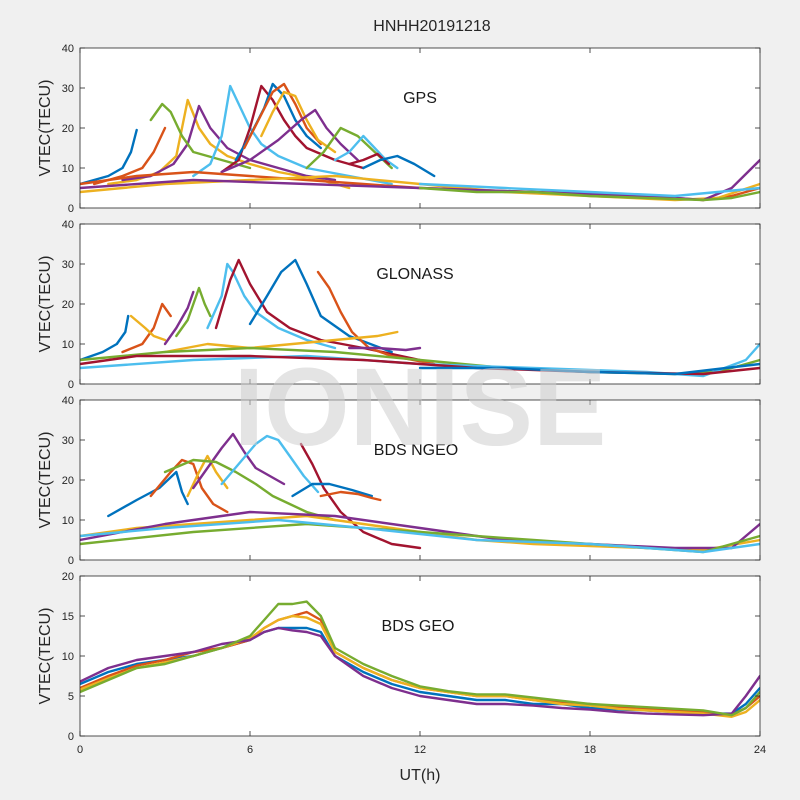 Image resolution: width=800 pixels, height=800 pixels. I want to click on series-group-bds-ngeo, so click(420, 493).